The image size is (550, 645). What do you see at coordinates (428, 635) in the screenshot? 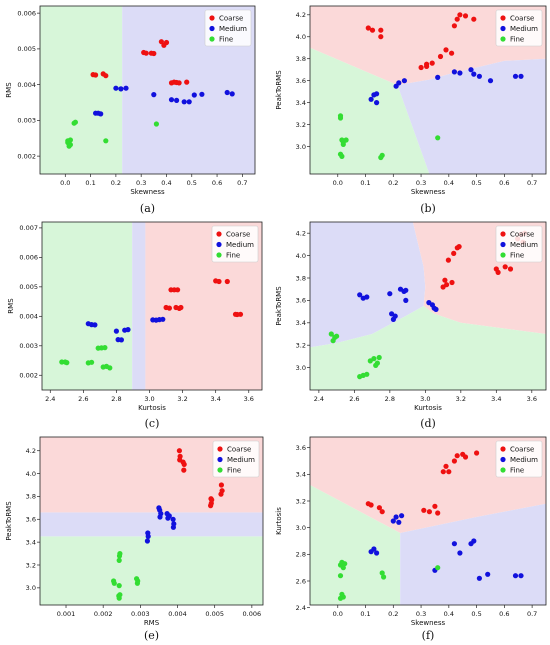
I see `subfigure-caption: (f)` at bounding box center [428, 635].